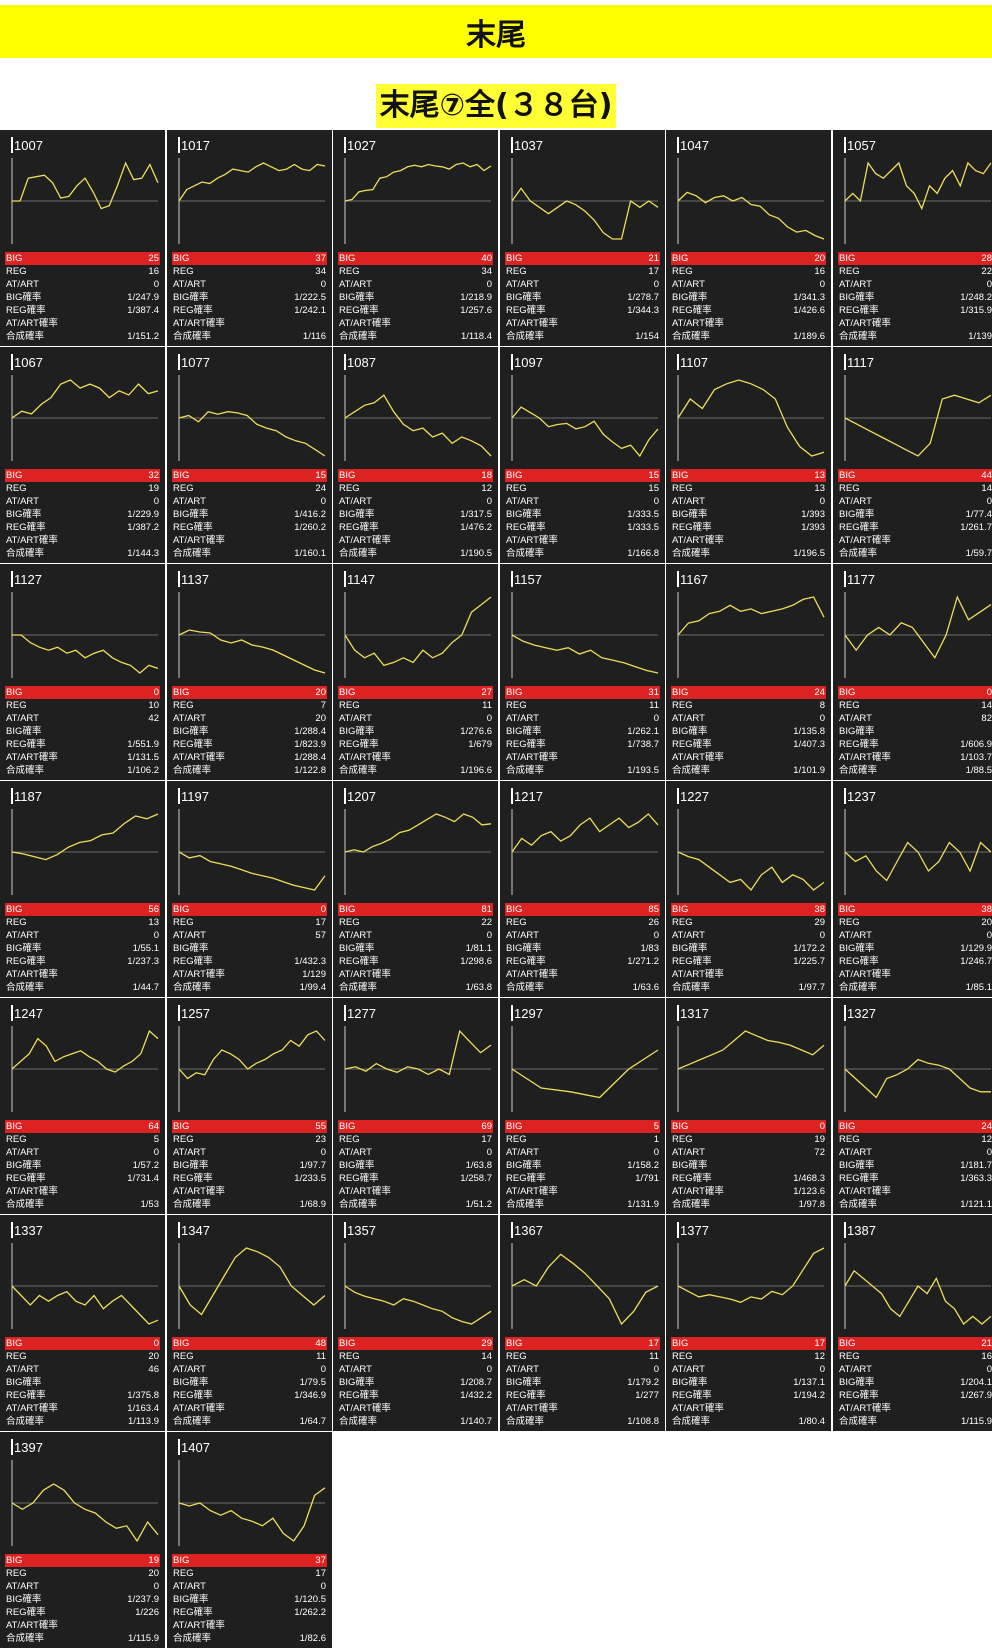 The height and width of the screenshot is (1649, 992). I want to click on stat-row-big-rate: BIG確率 1/63.8, so click(415, 1165).